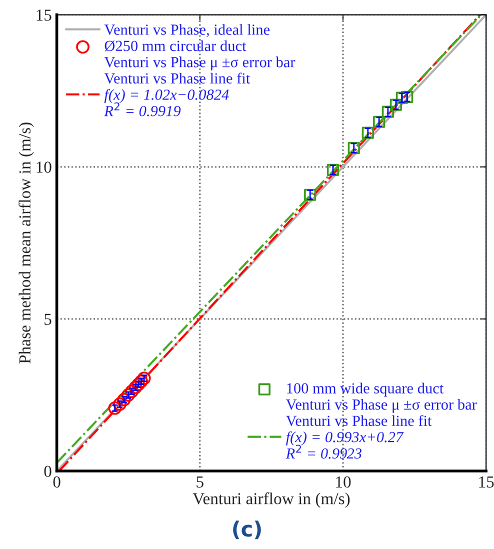 The height and width of the screenshot is (549, 494). What do you see at coordinates (200, 482) in the screenshot?
I see `x-tick-label: 5` at bounding box center [200, 482].